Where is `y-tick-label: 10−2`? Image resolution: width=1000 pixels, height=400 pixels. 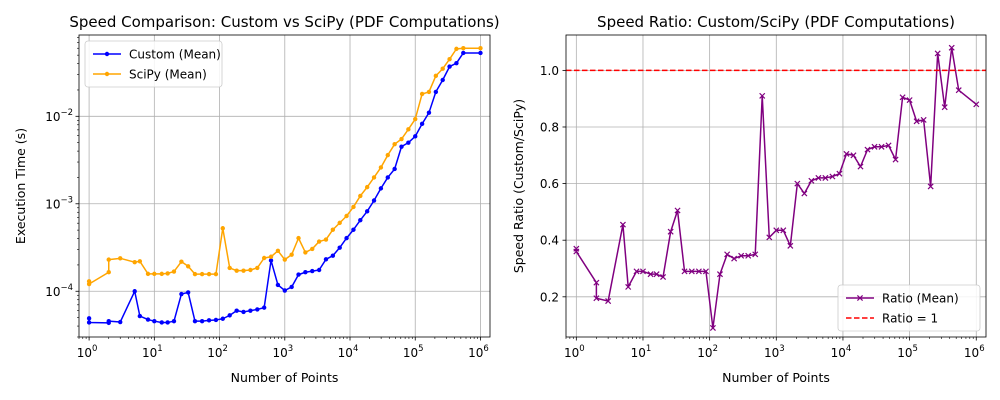 y-tick-label: 10−2 is located at coordinates (59, 116).